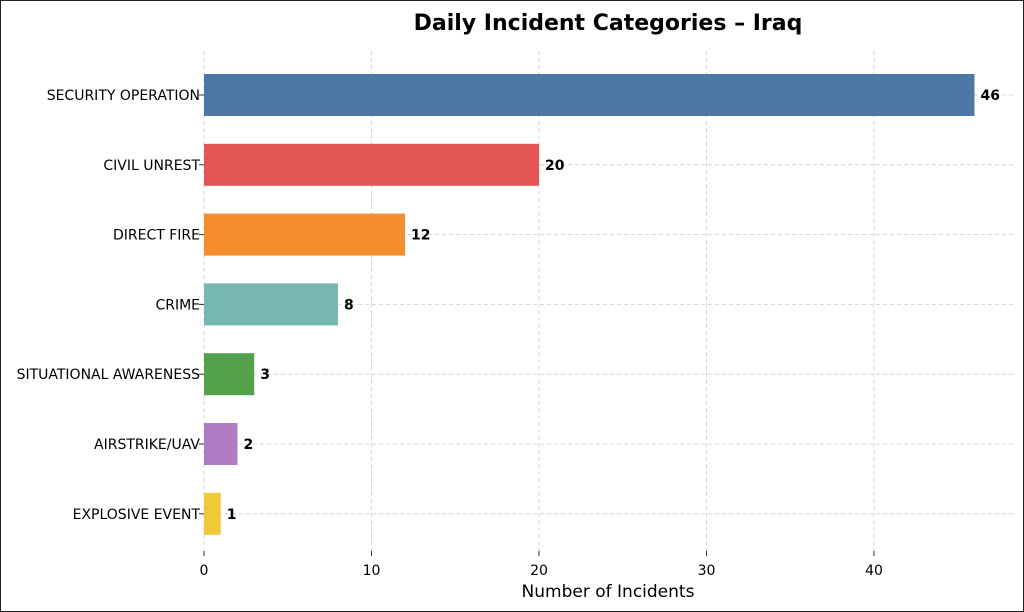 The height and width of the screenshot is (612, 1024). I want to click on x-tick-label: 10, so click(372, 571).